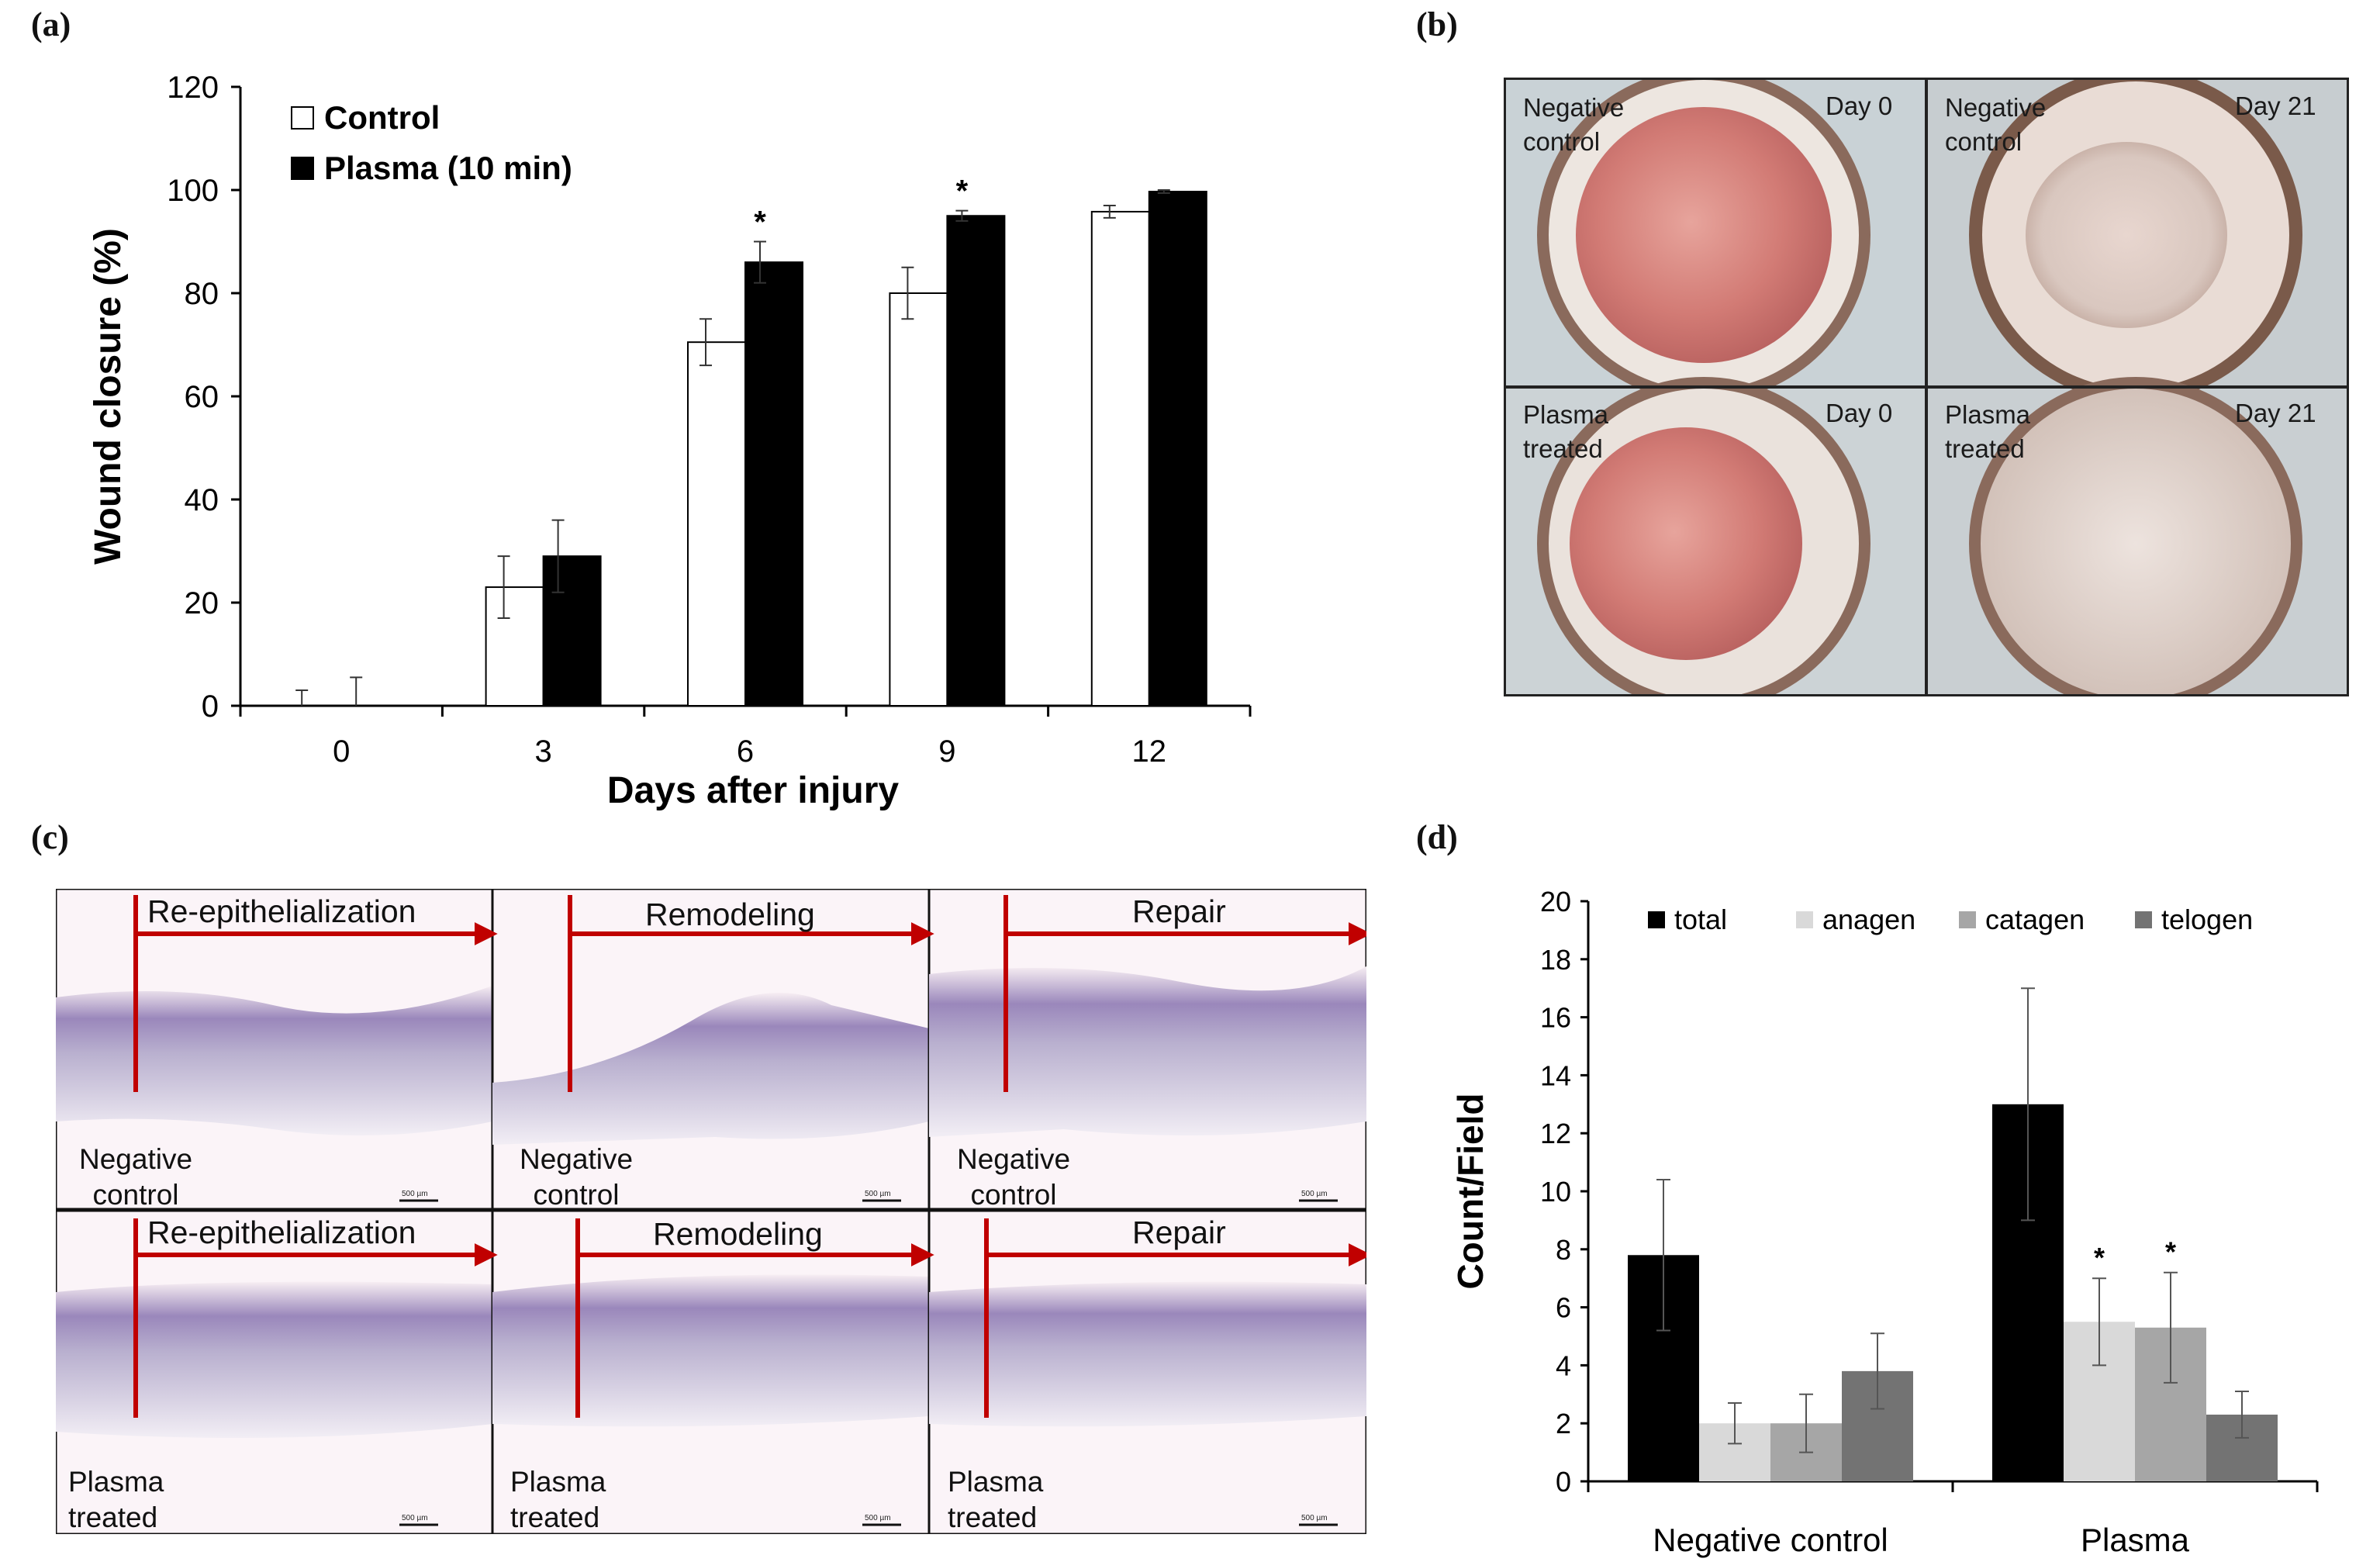 This screenshot has width=2380, height=1562. What do you see at coordinates (1564, 1250) in the screenshot?
I see `y-tick-label: 8` at bounding box center [1564, 1250].